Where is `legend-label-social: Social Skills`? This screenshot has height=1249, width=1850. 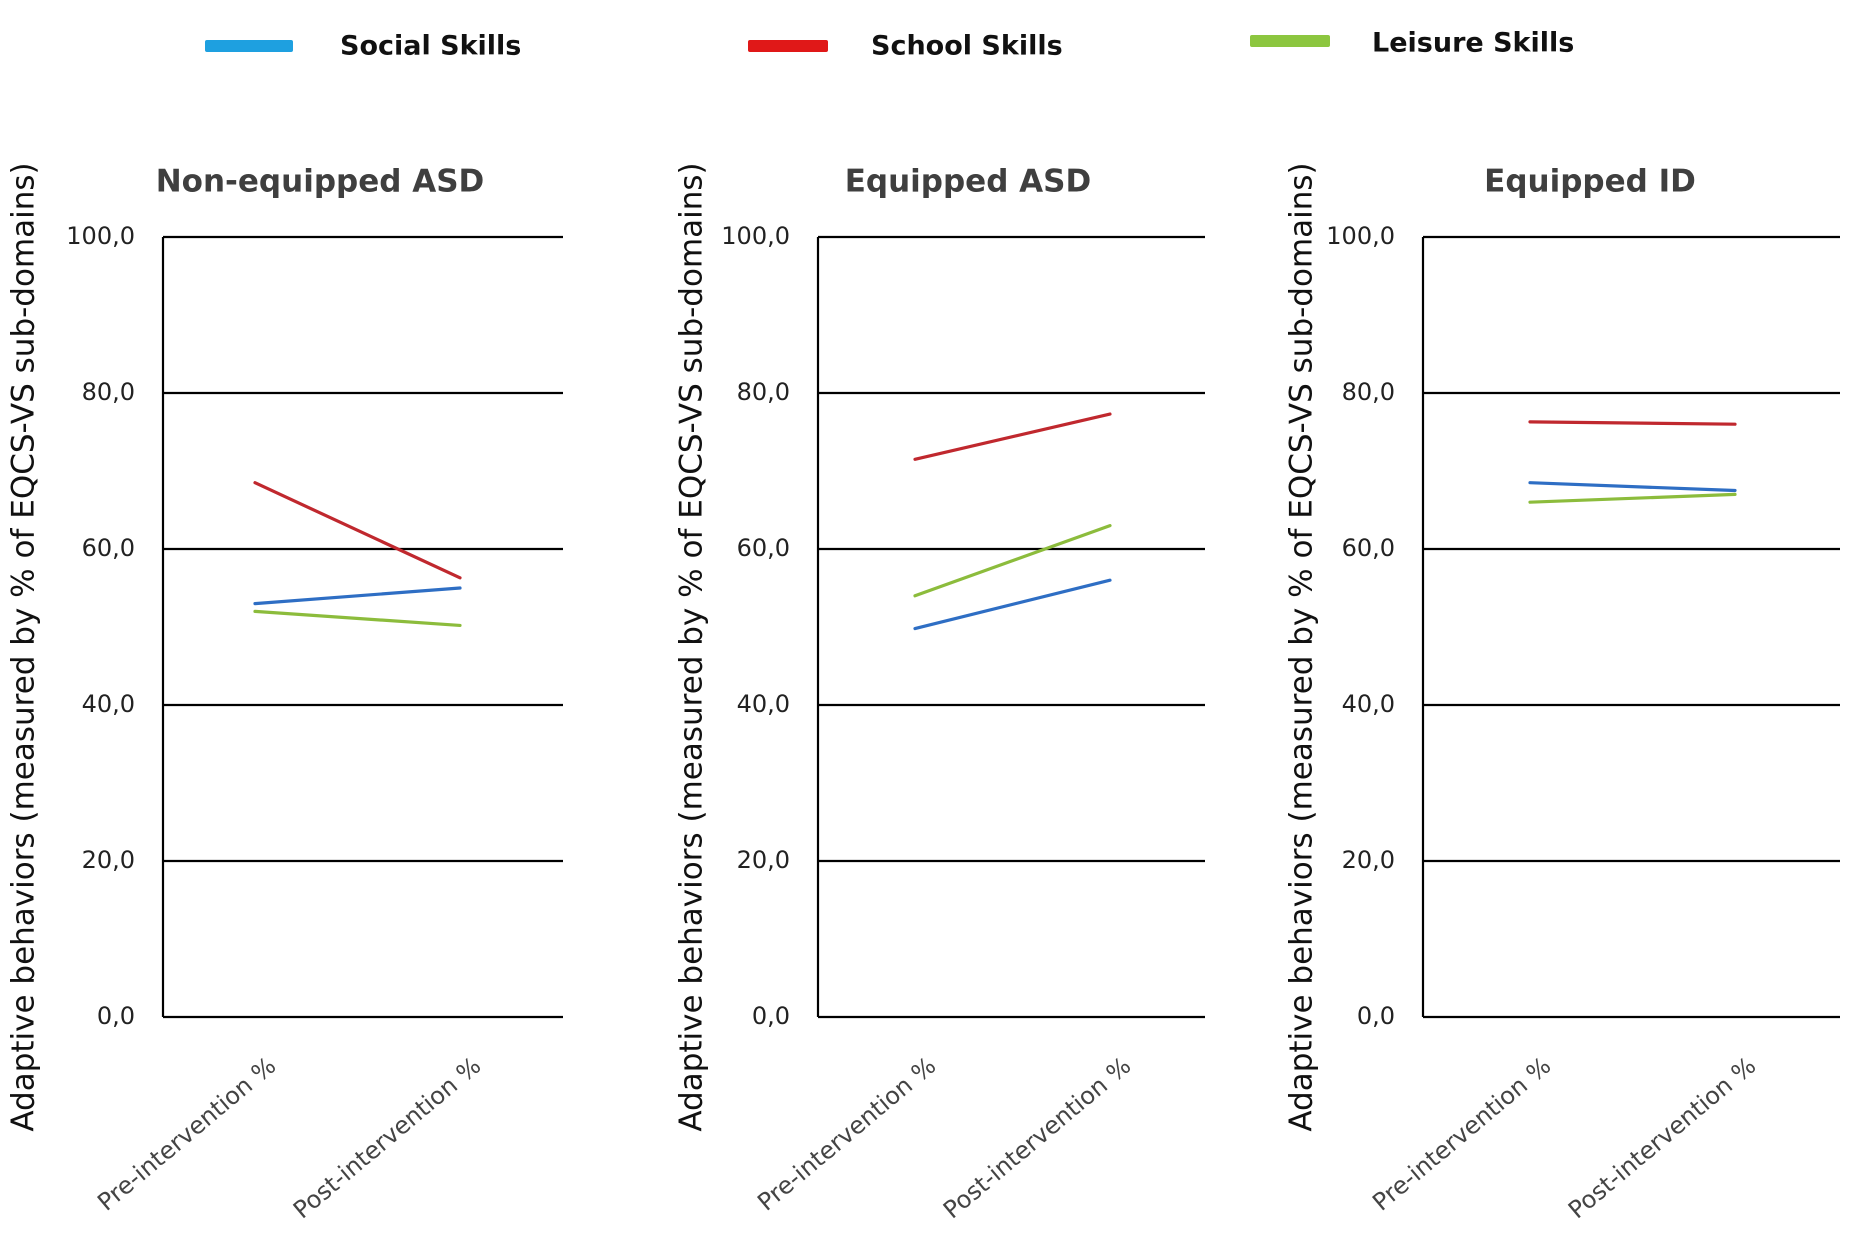
legend-label-social: Social Skills is located at coordinates (430, 46).